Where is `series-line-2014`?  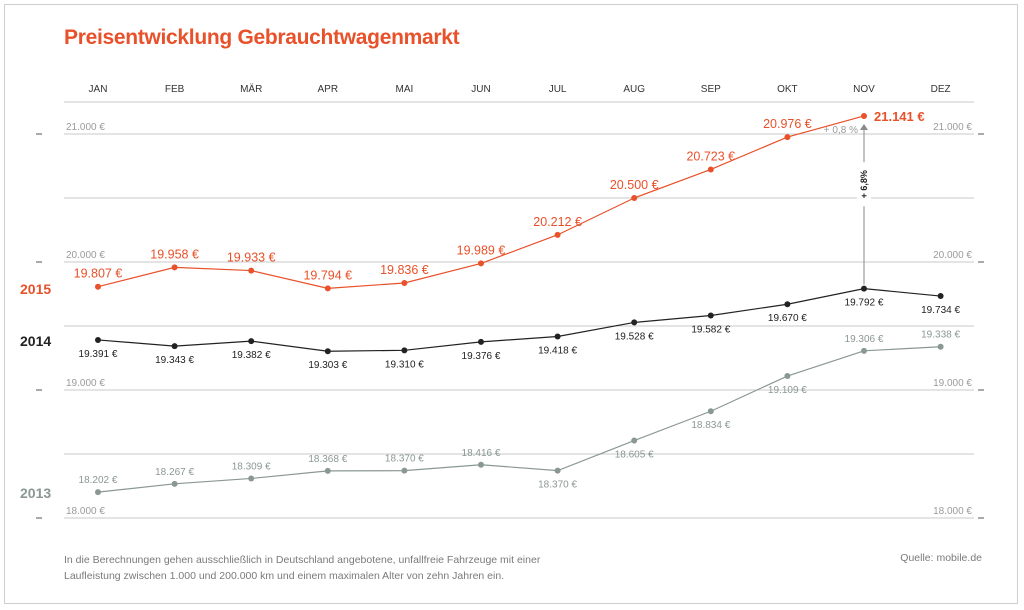 series-line-2014 is located at coordinates (519, 320).